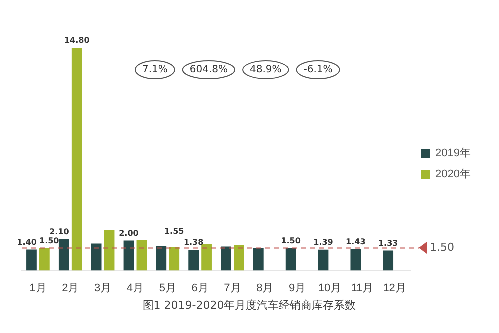 This screenshot has width=499, height=333. What do you see at coordinates (454, 174) in the screenshot?
I see `legend-label: 2020年` at bounding box center [454, 174].